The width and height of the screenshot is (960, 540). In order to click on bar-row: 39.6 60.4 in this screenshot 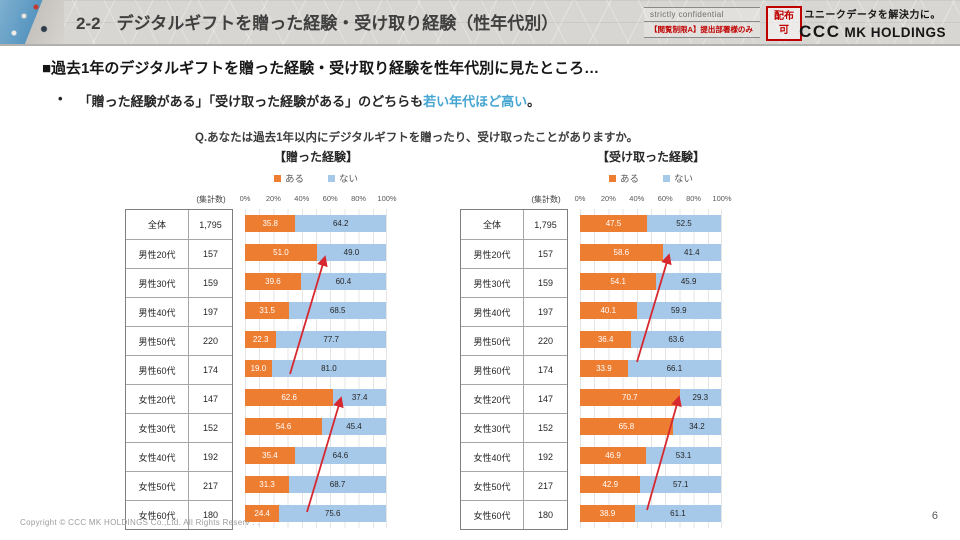, I will do `click(315, 281)`.